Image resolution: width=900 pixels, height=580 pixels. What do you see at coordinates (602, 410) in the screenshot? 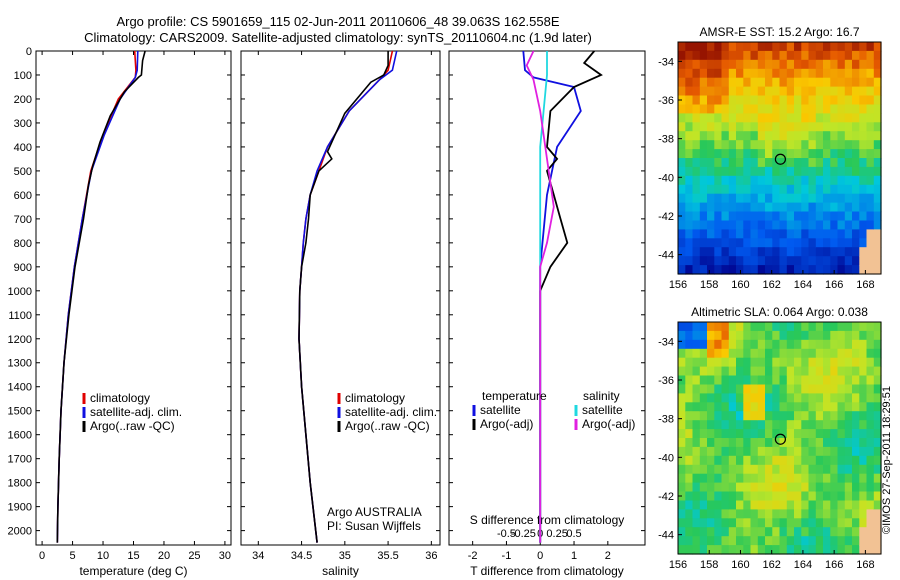
I see `legend-label: satellite` at bounding box center [602, 410].